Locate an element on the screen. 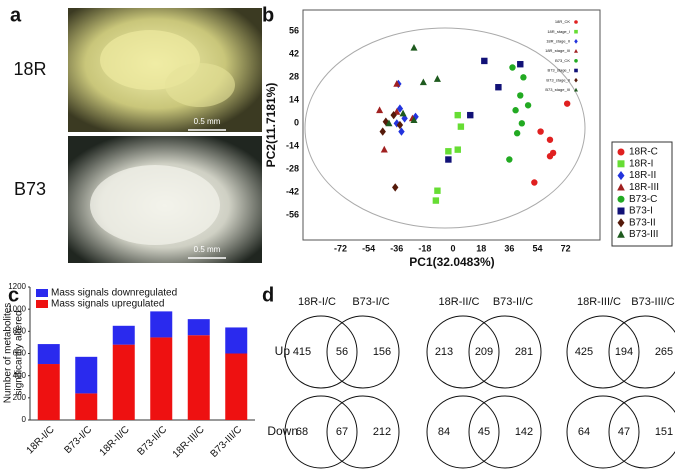 This screenshot has height=472, width=675. x-tick-label: 18R-III/C is located at coordinates (189, 442).